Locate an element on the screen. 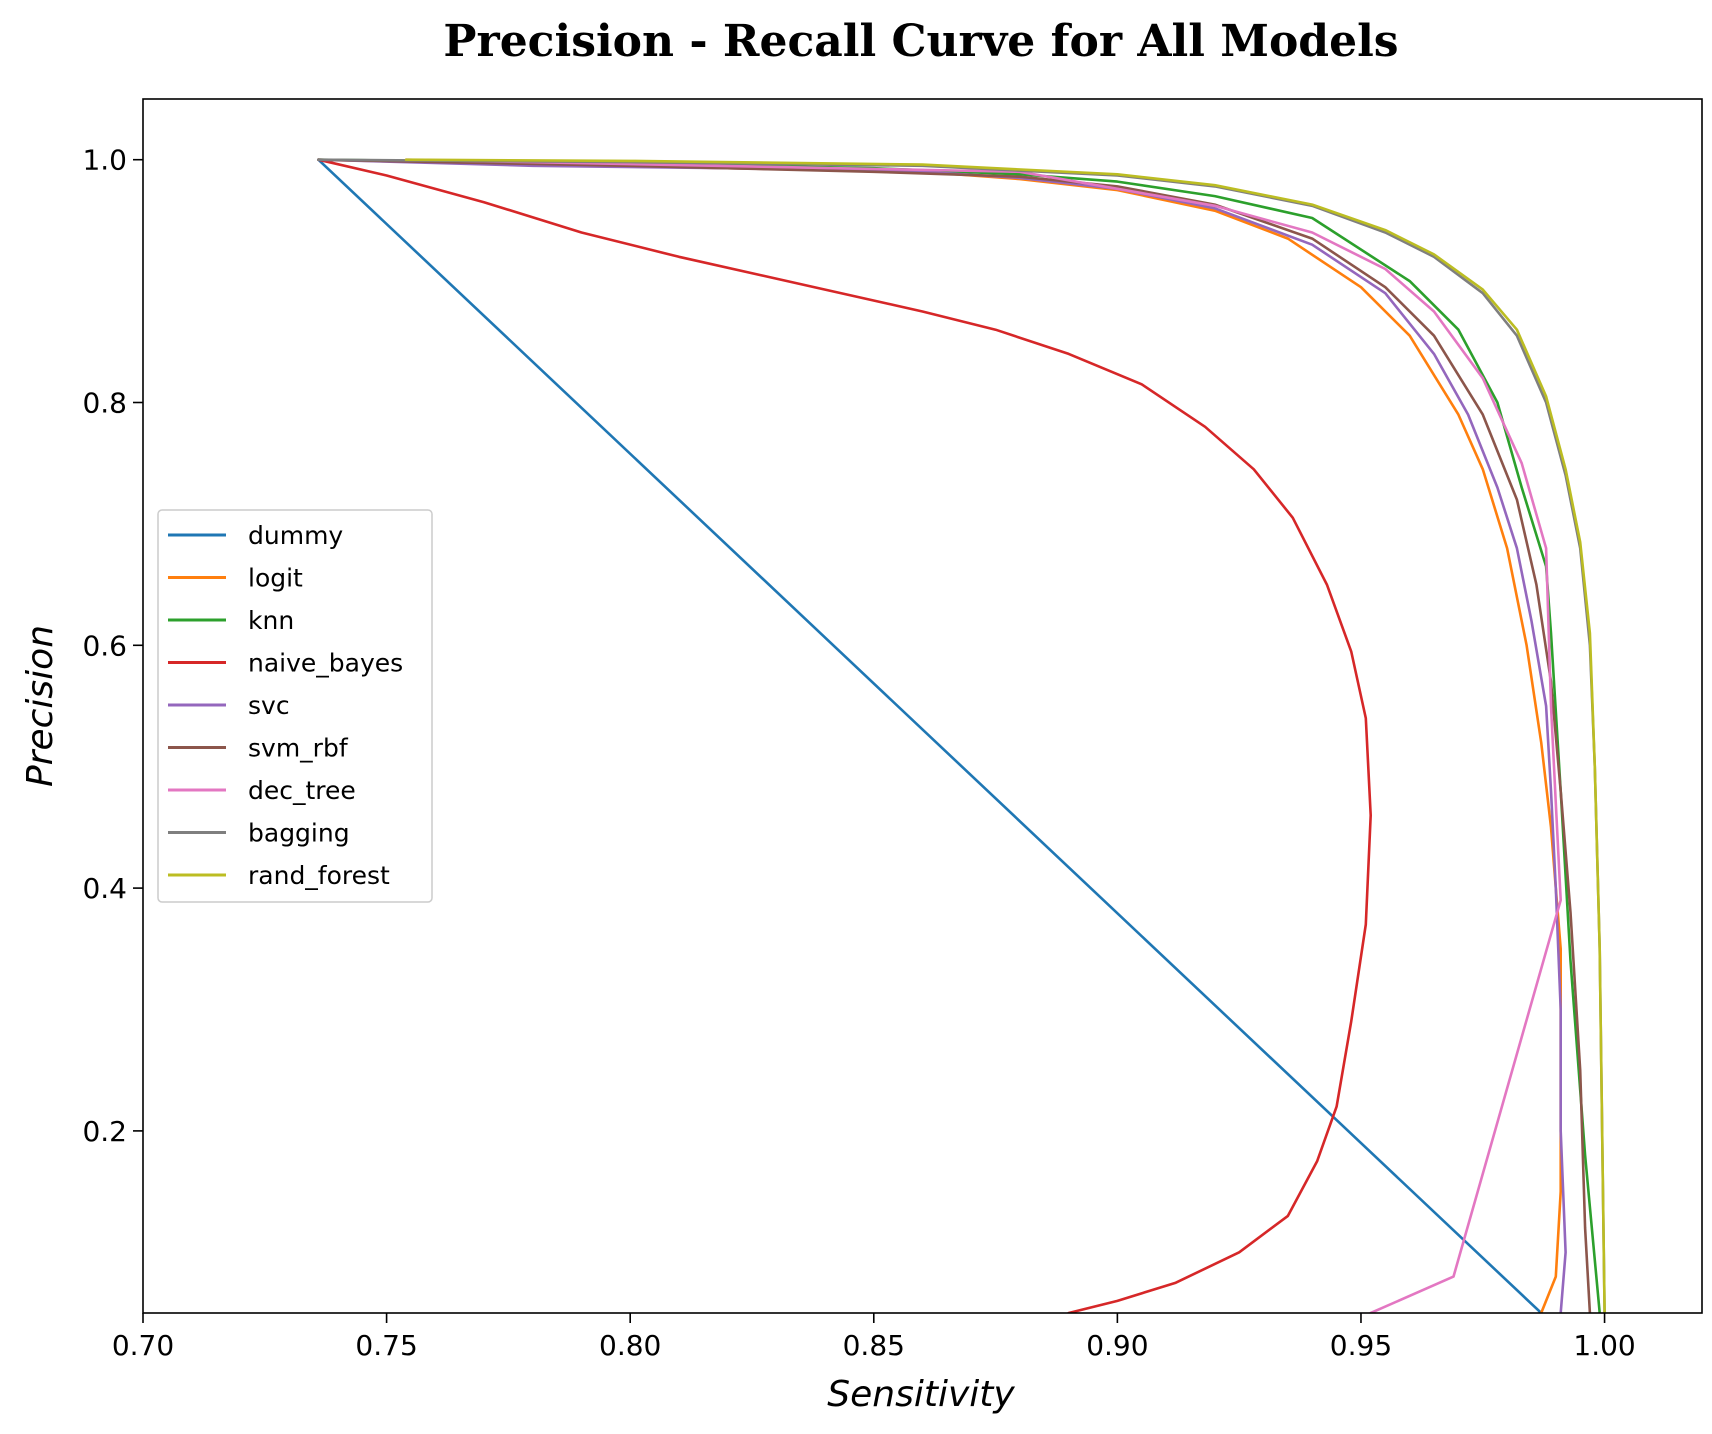 Image resolution: width=1712 pixels, height=1434 pixels. x-axis-label: Sensitivity is located at coordinates (921, 1394).